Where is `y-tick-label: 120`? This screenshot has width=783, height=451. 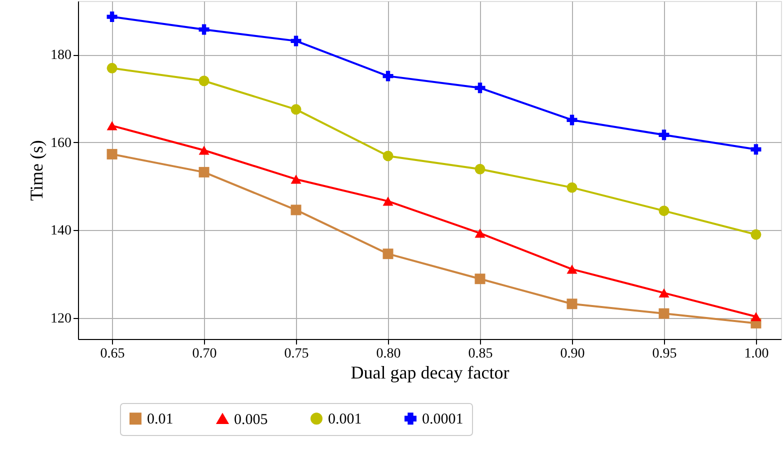 y-tick-label: 120 is located at coordinates (61, 318).